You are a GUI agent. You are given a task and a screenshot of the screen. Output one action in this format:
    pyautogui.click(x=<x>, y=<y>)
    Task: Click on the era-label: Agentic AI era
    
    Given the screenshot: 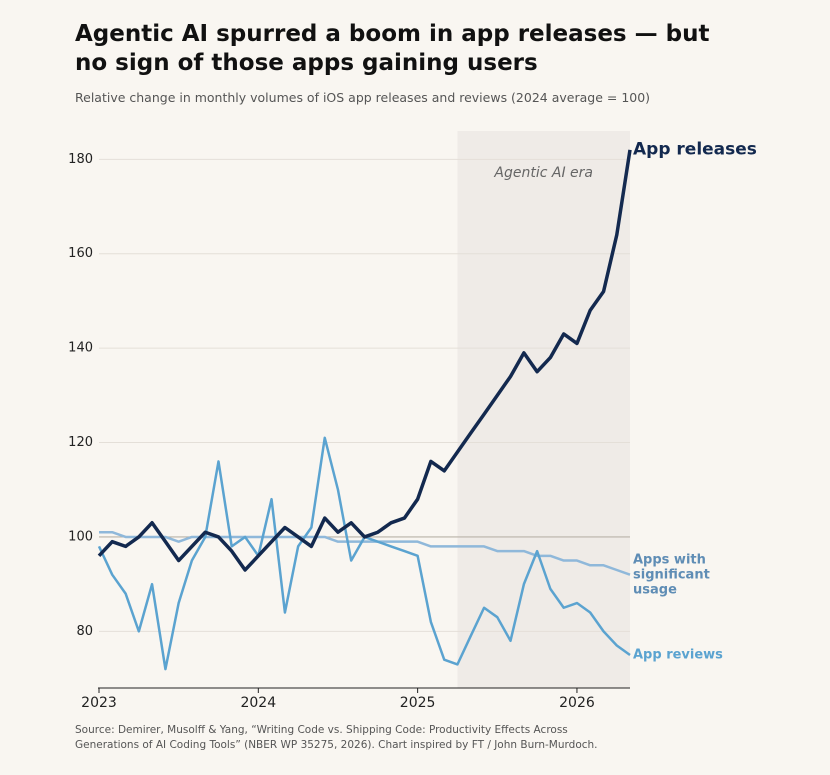 What is the action you would take?
    pyautogui.click(x=543, y=173)
    